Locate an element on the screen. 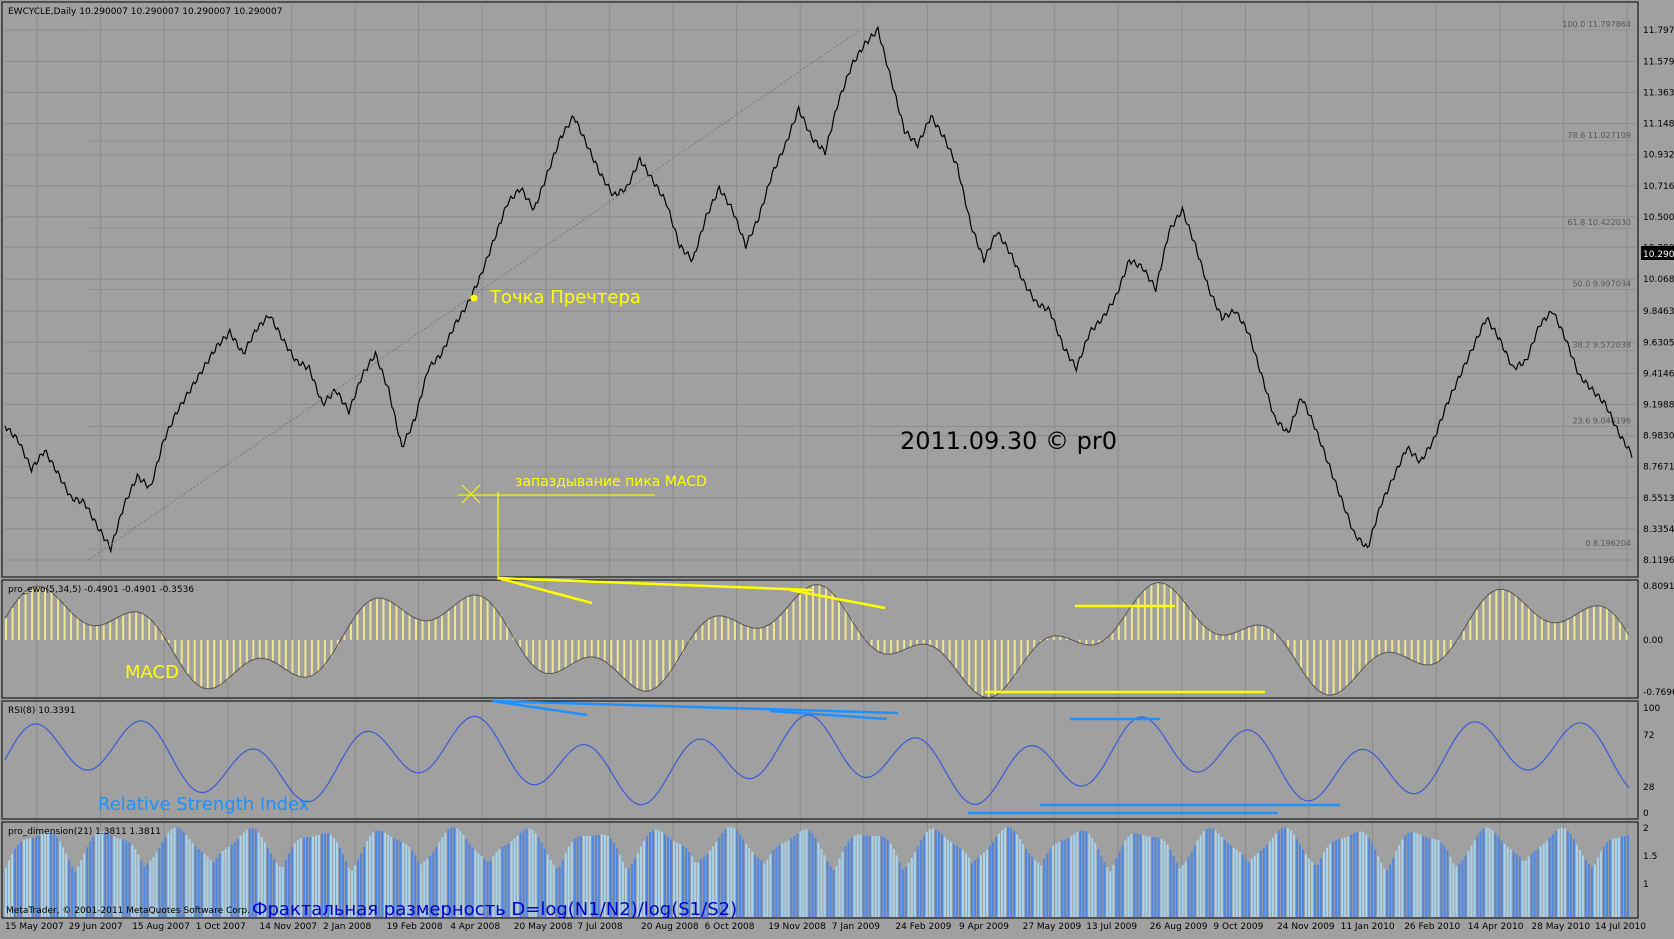 The image size is (1674, 939). x-tick-label: 9 Oct 2009 is located at coordinates (1238, 927).